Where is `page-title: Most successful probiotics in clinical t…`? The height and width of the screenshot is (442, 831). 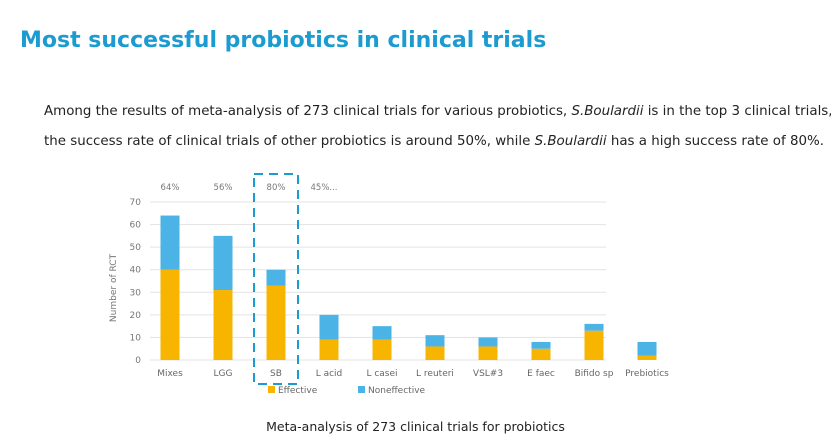
page-title: Most successful probiotics in clinical t… is located at coordinates (283, 40).